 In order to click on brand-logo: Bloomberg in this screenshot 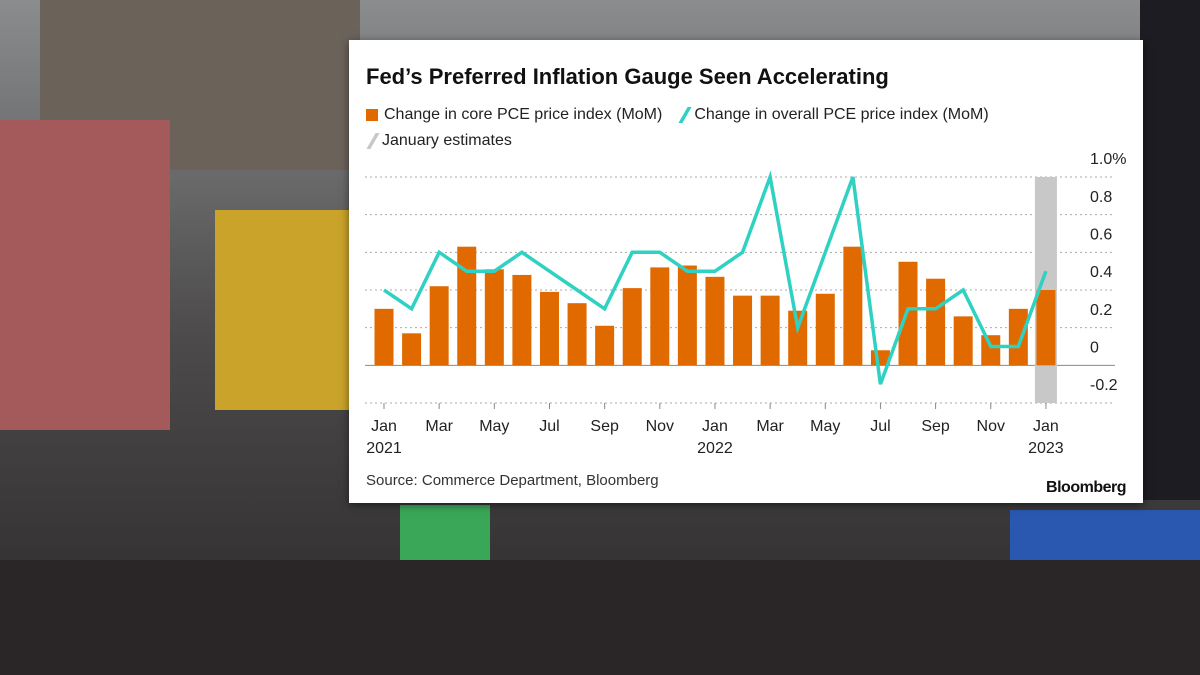, I will do `click(1086, 487)`.